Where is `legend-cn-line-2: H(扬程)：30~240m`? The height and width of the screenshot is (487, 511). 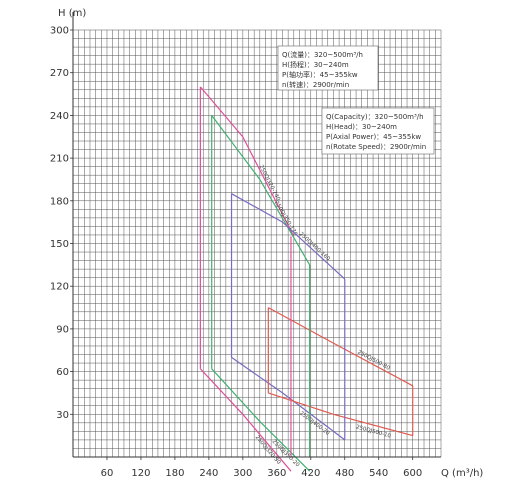 legend-cn-line-2: H(扬程)：30~240m is located at coordinates (315, 64).